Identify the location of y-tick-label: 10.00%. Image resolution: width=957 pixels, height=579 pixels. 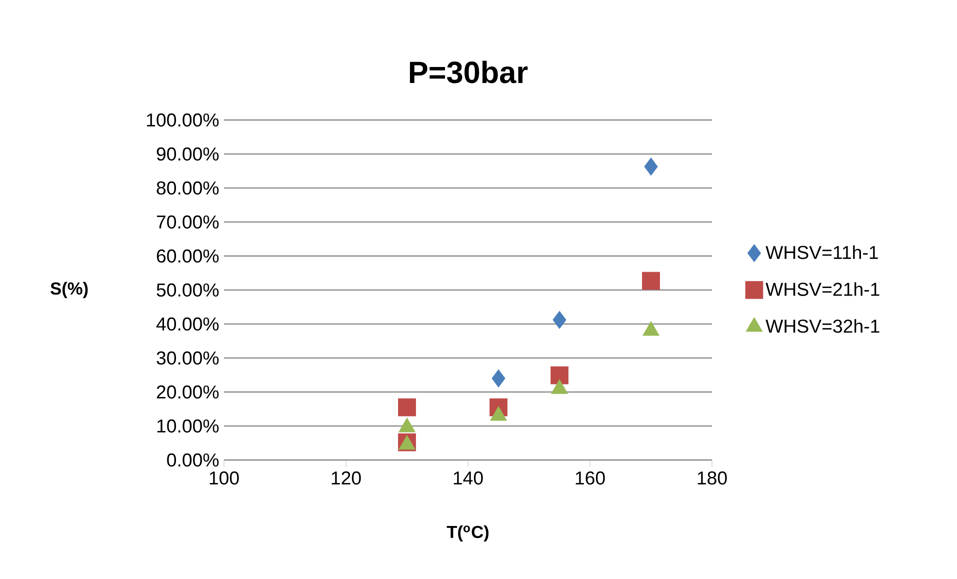
(188, 426).